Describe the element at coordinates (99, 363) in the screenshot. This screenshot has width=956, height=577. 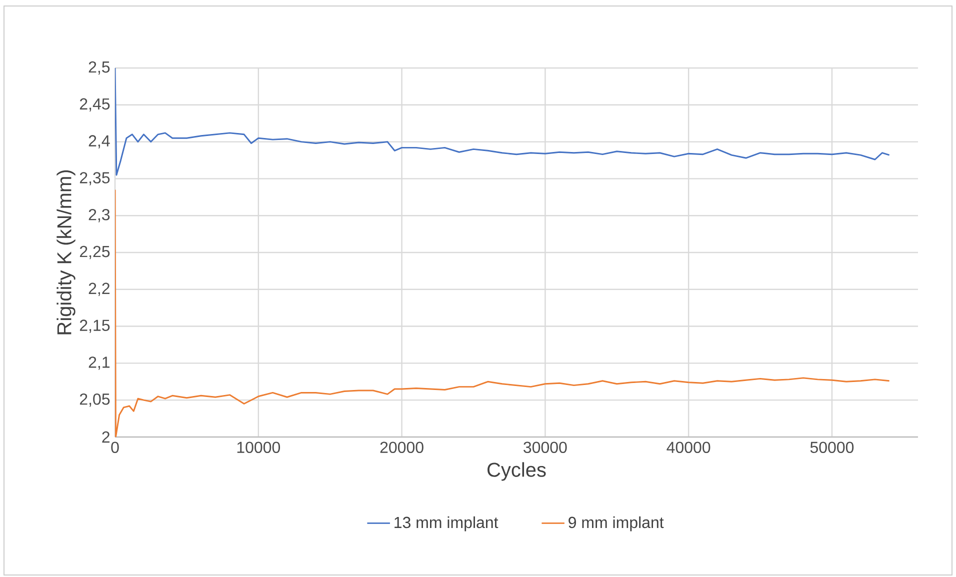
I see `y-tick-label: 2,1` at that location.